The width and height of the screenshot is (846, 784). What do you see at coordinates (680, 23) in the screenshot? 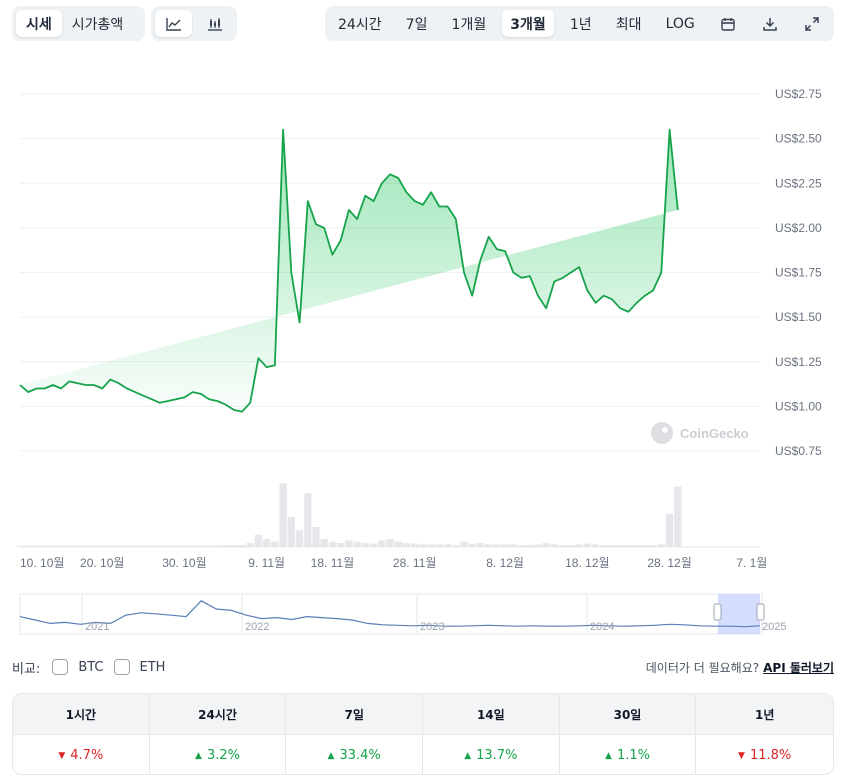
I see `range-log: LOG` at bounding box center [680, 23].